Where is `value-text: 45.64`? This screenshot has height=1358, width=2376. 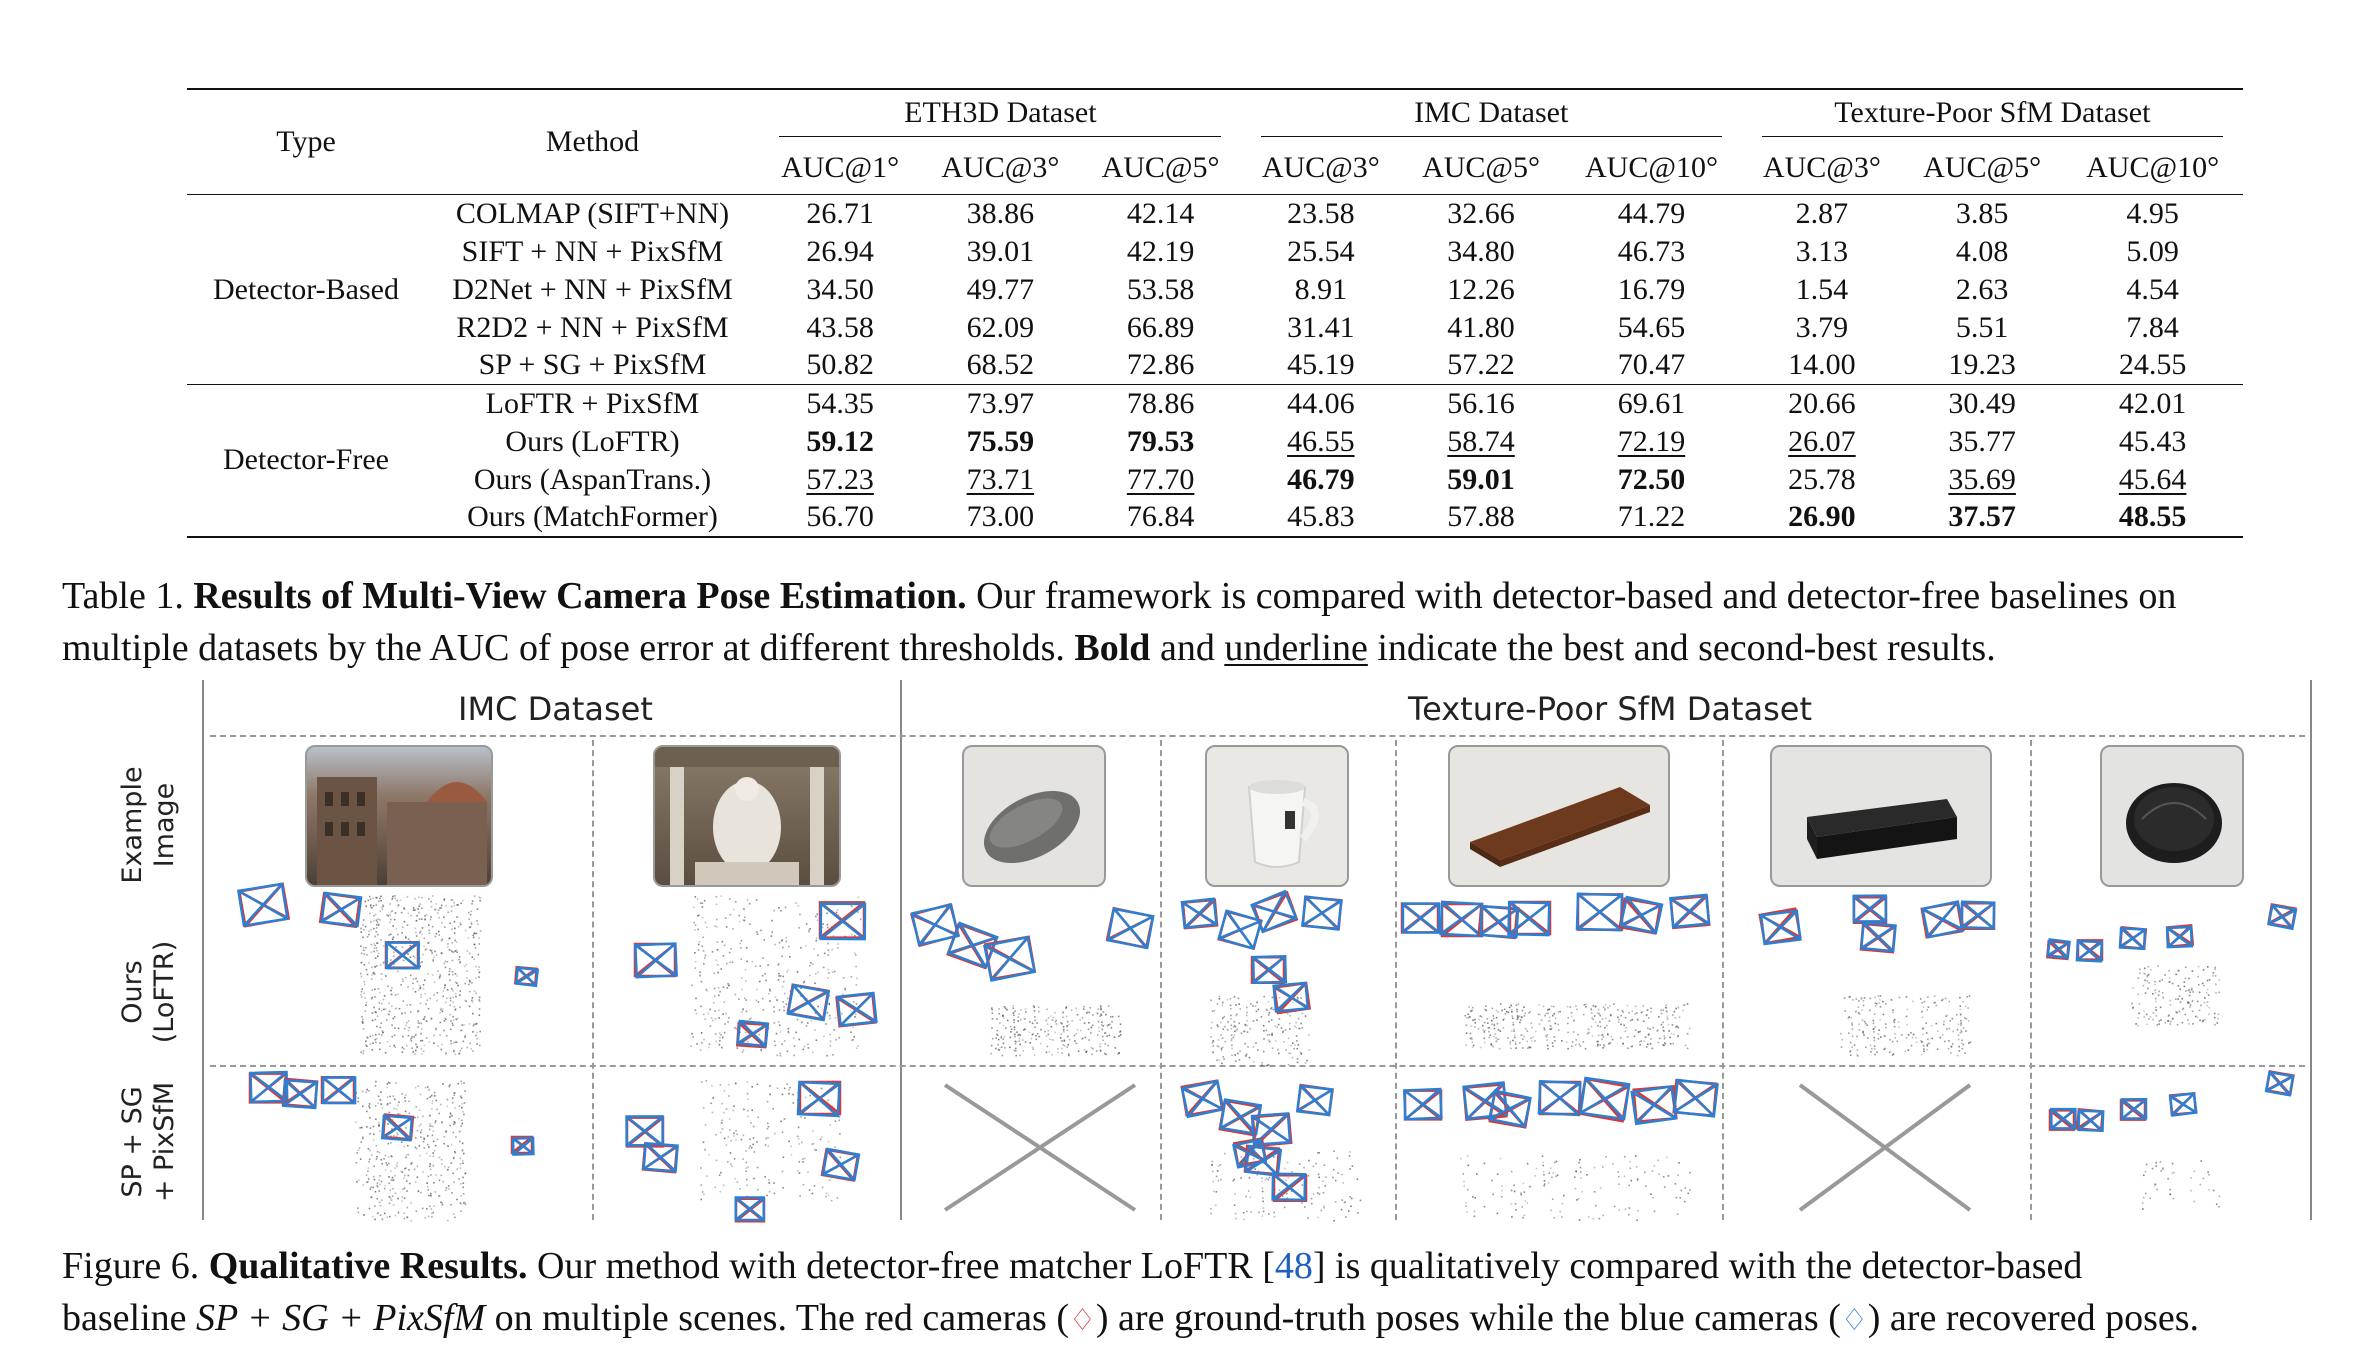 value-text: 45.64 is located at coordinates (2152, 479).